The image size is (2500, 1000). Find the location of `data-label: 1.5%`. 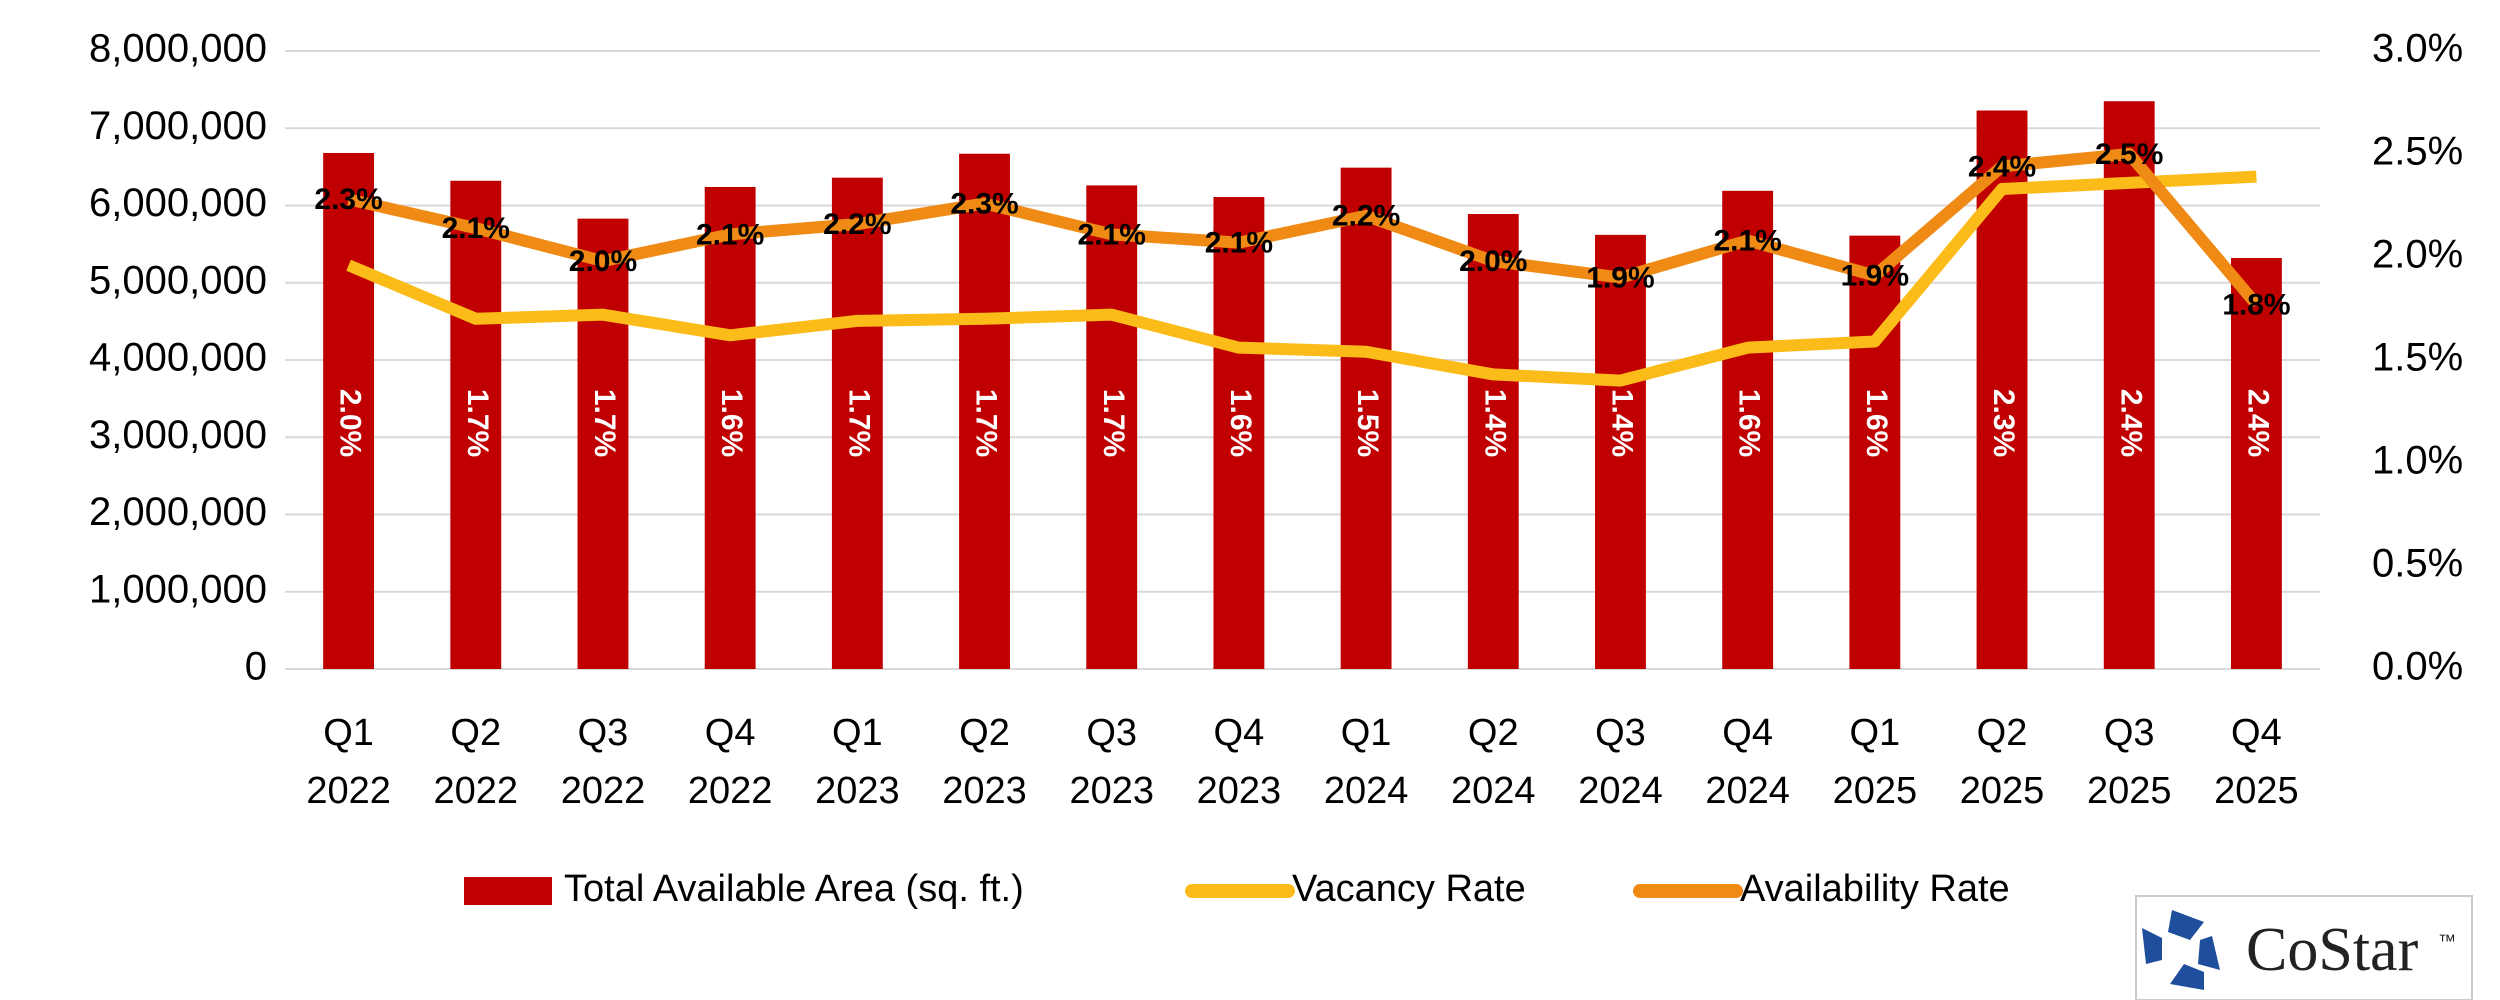

data-label: 1.5% is located at coordinates (1367, 423).